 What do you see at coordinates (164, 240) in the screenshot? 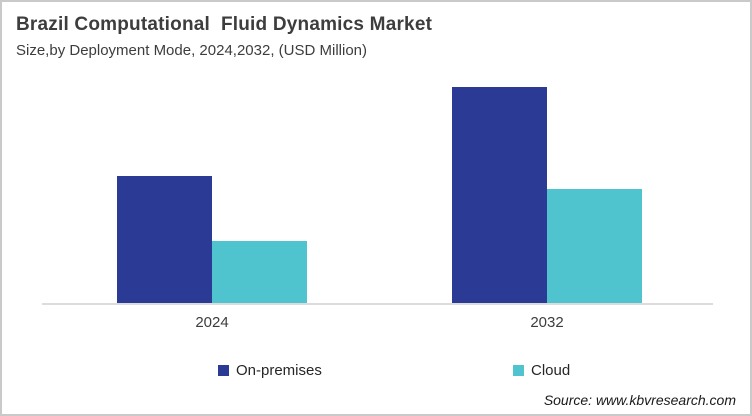
I see `bar-on-premises-2024` at bounding box center [164, 240].